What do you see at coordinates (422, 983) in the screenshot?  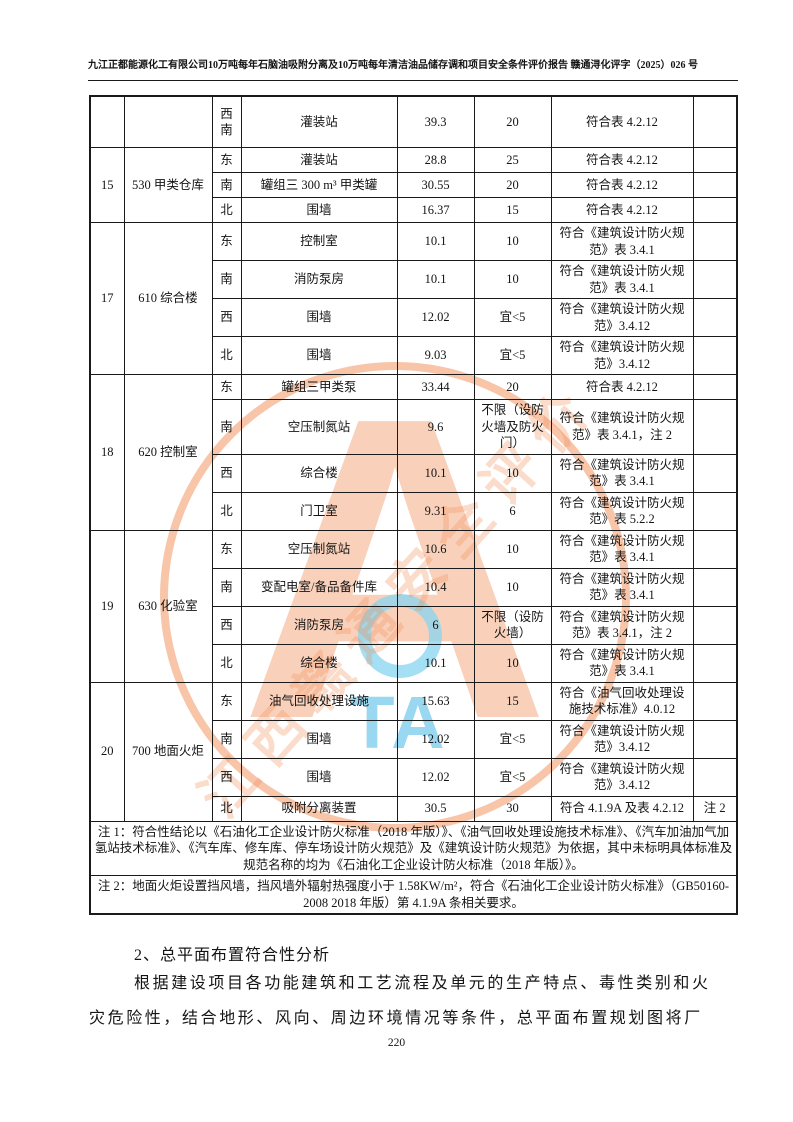 I see `paragraph-line: 根据建设项目各功能建筑和工艺流程及单元的生产特点、毒性类别和火` at bounding box center [422, 983].